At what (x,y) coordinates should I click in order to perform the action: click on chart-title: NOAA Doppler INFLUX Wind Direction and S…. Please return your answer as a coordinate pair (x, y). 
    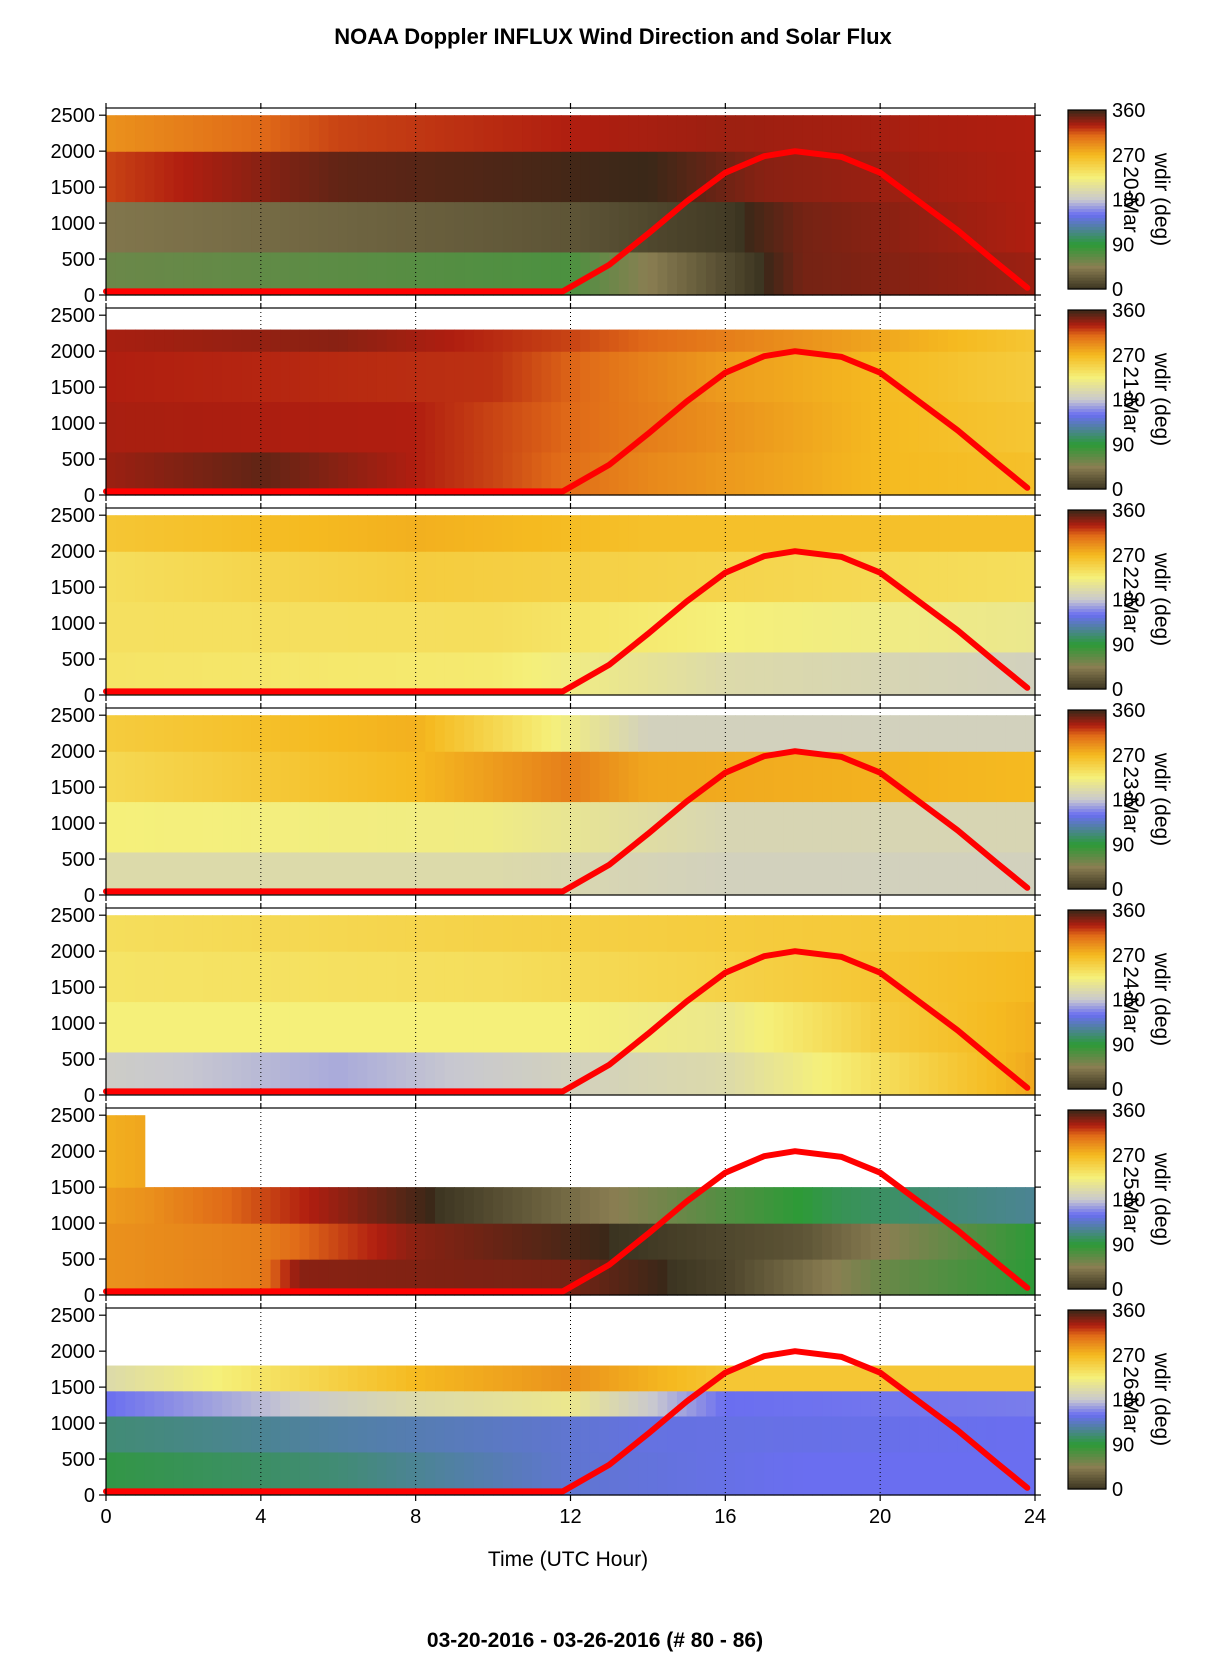
    Looking at the image, I should click on (613, 36).